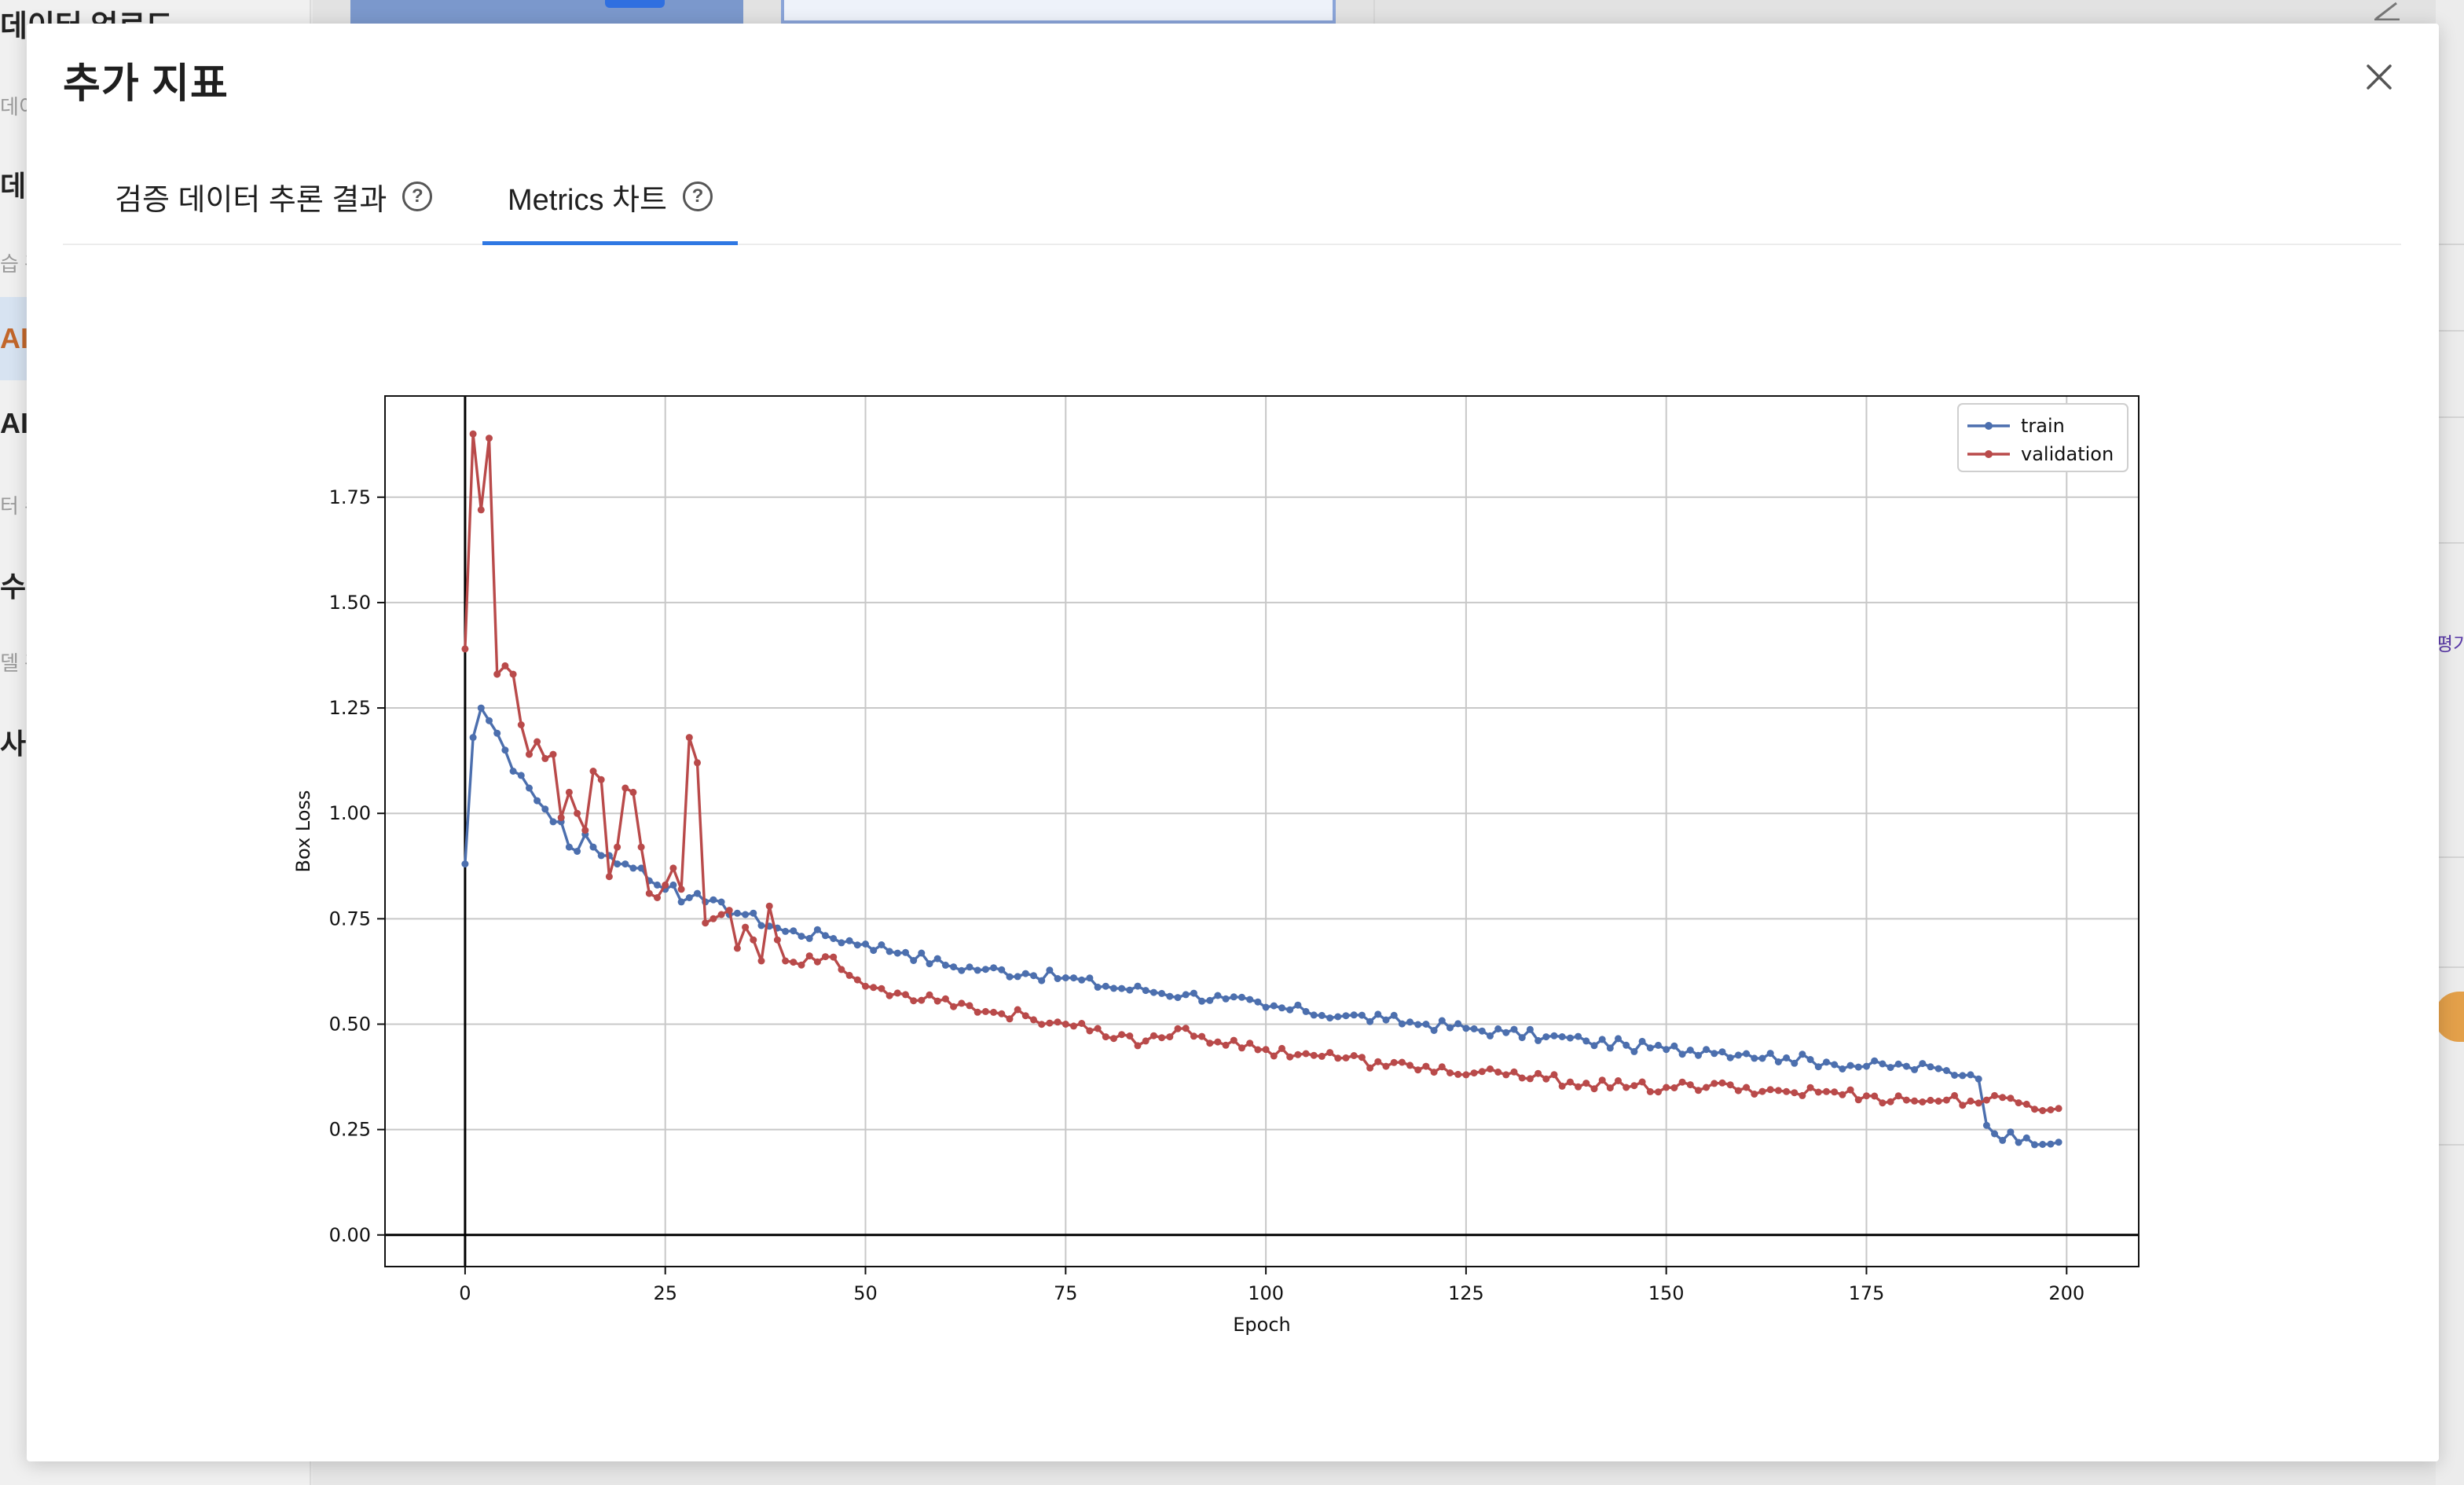 The height and width of the screenshot is (1485, 2464). I want to click on background-primary-chip, so click(635, 4).